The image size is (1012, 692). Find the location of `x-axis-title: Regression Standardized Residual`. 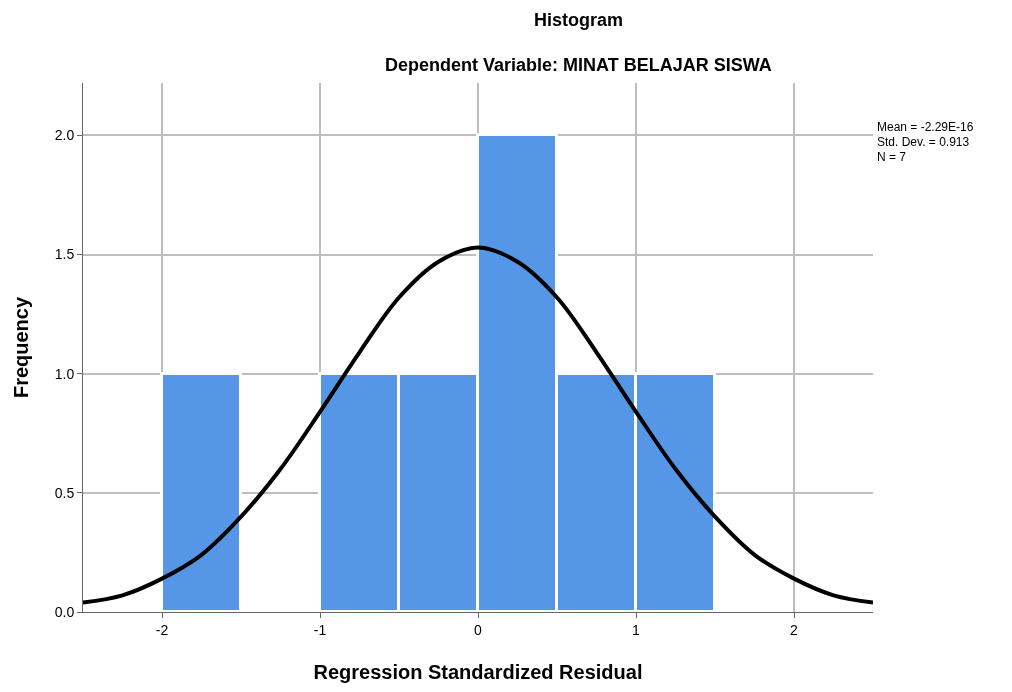

x-axis-title: Regression Standardized Residual is located at coordinates (478, 672).